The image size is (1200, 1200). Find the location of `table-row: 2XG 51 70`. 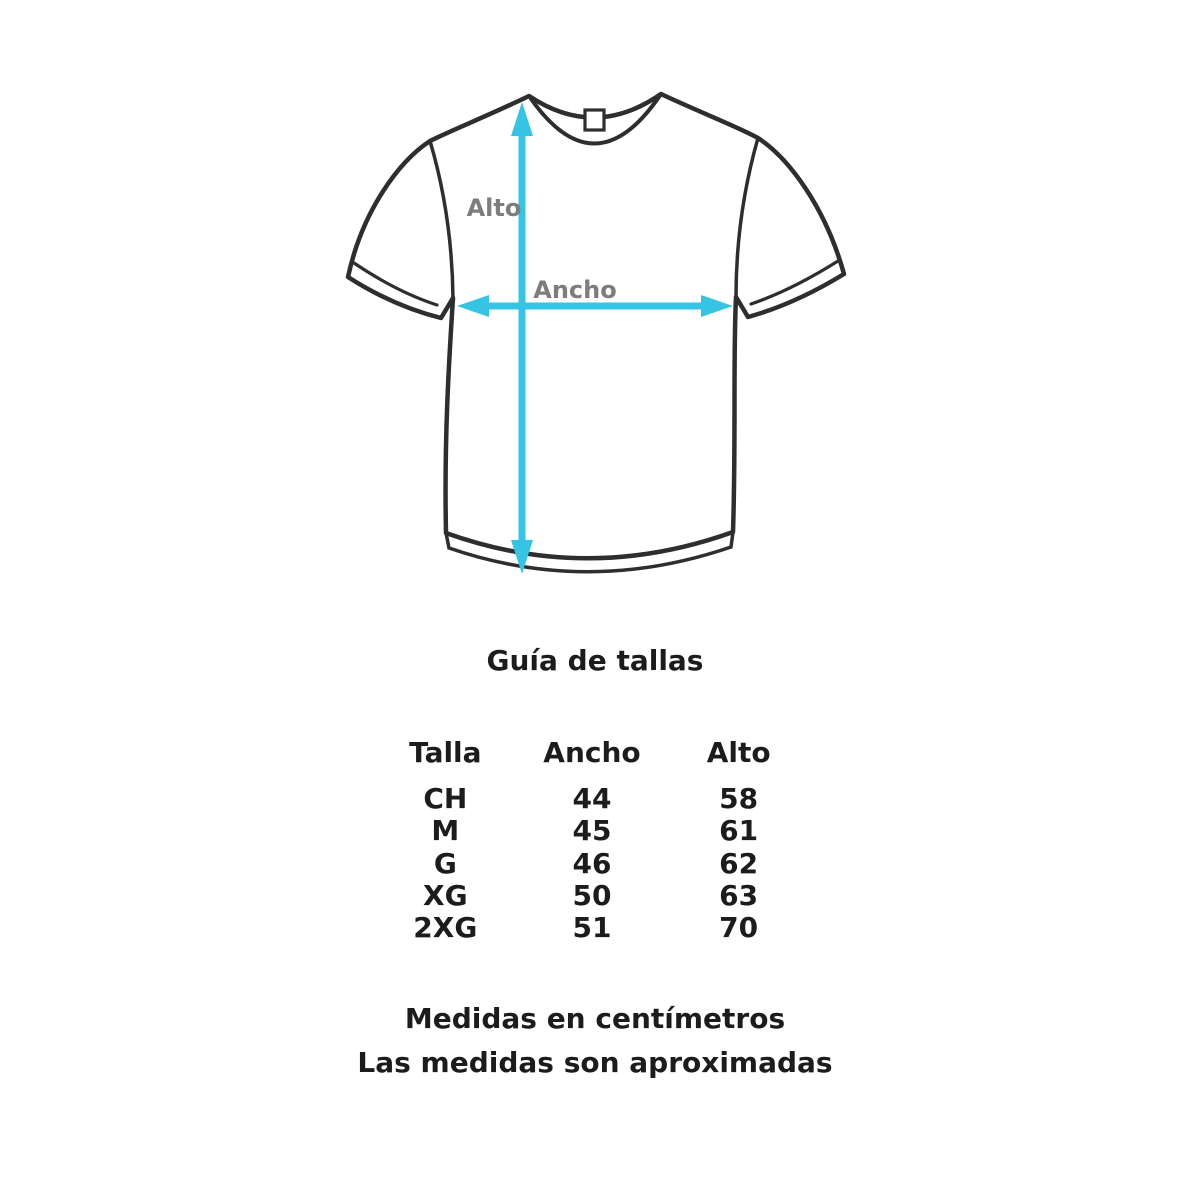

table-row: 2XG 51 70 is located at coordinates (592, 928).